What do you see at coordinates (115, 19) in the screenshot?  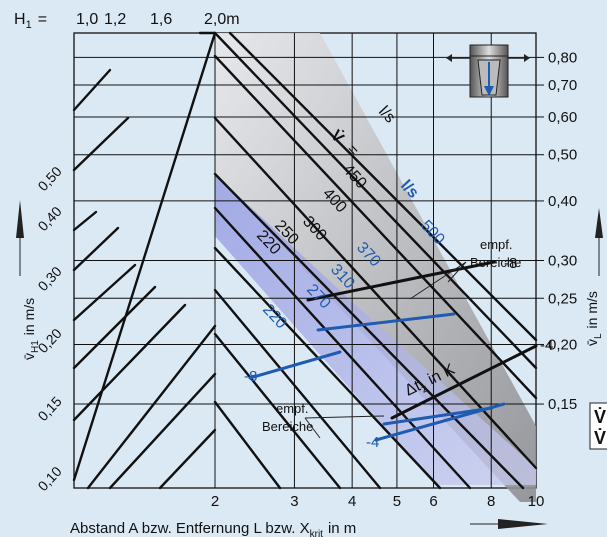 I see `h1-tick-label: 1,2` at bounding box center [115, 19].